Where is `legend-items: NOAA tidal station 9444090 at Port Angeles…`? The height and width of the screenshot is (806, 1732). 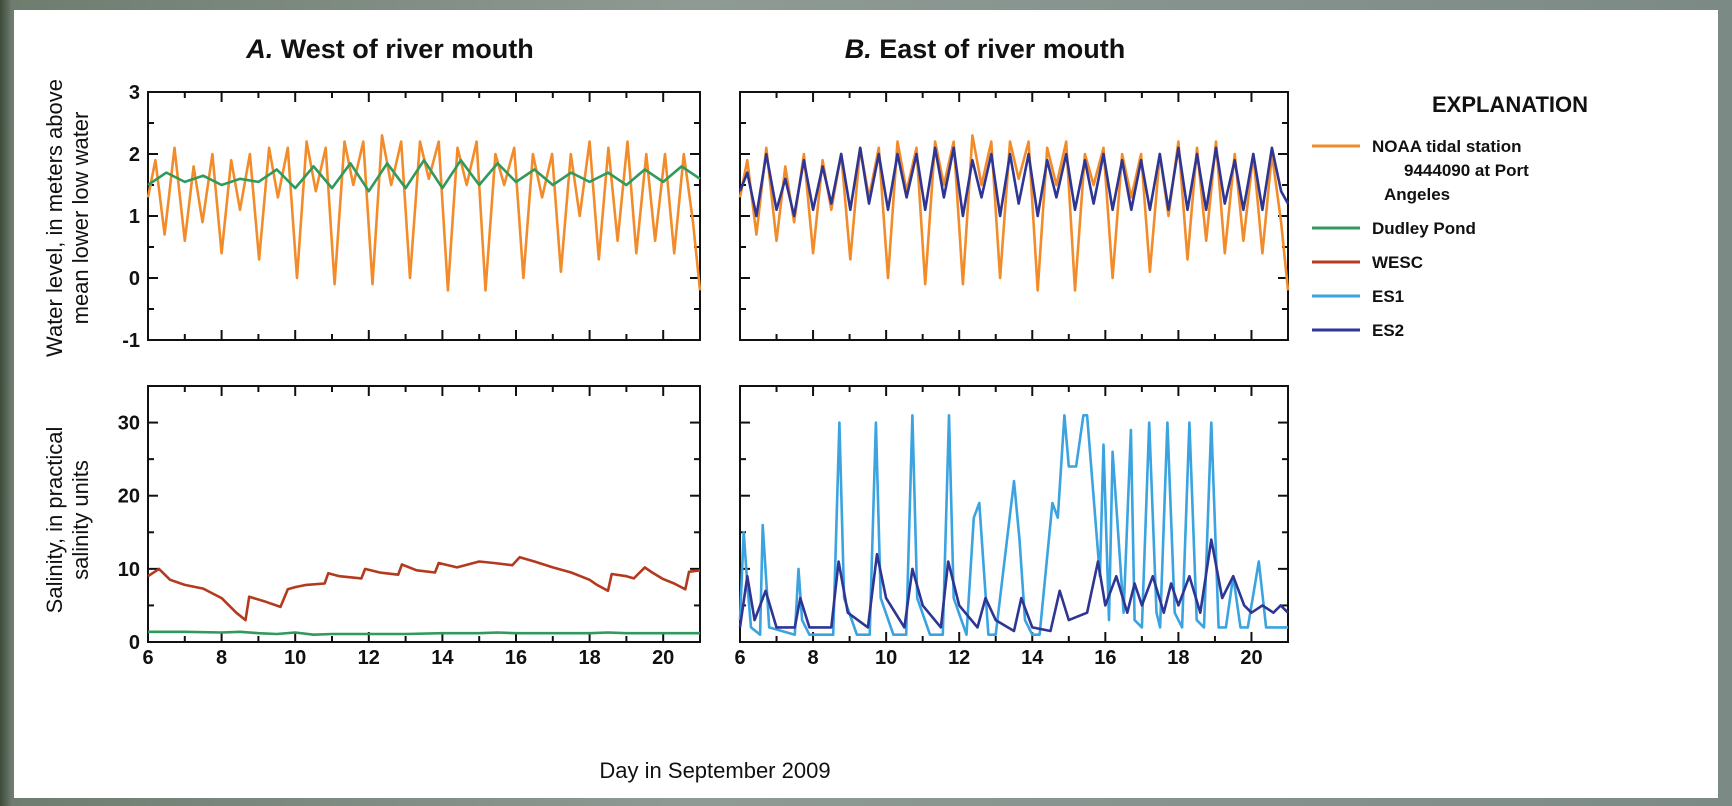 legend-items: NOAA tidal station 9444090 at Port Angeles… is located at coordinates (1420, 238).